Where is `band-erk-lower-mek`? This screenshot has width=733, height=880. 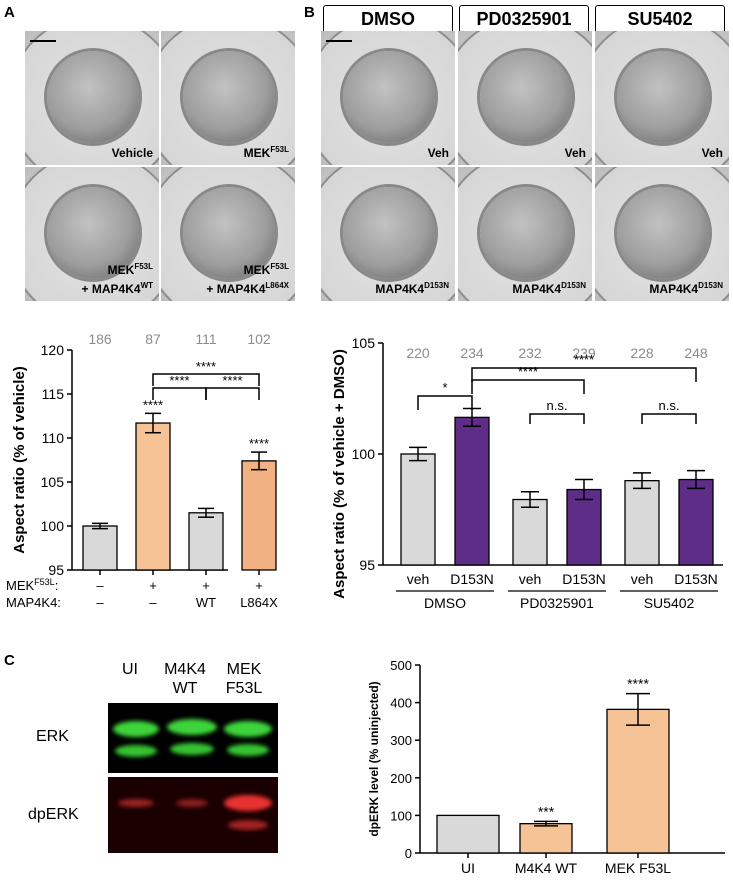
band-erk-lower-mek is located at coordinates (248, 750).